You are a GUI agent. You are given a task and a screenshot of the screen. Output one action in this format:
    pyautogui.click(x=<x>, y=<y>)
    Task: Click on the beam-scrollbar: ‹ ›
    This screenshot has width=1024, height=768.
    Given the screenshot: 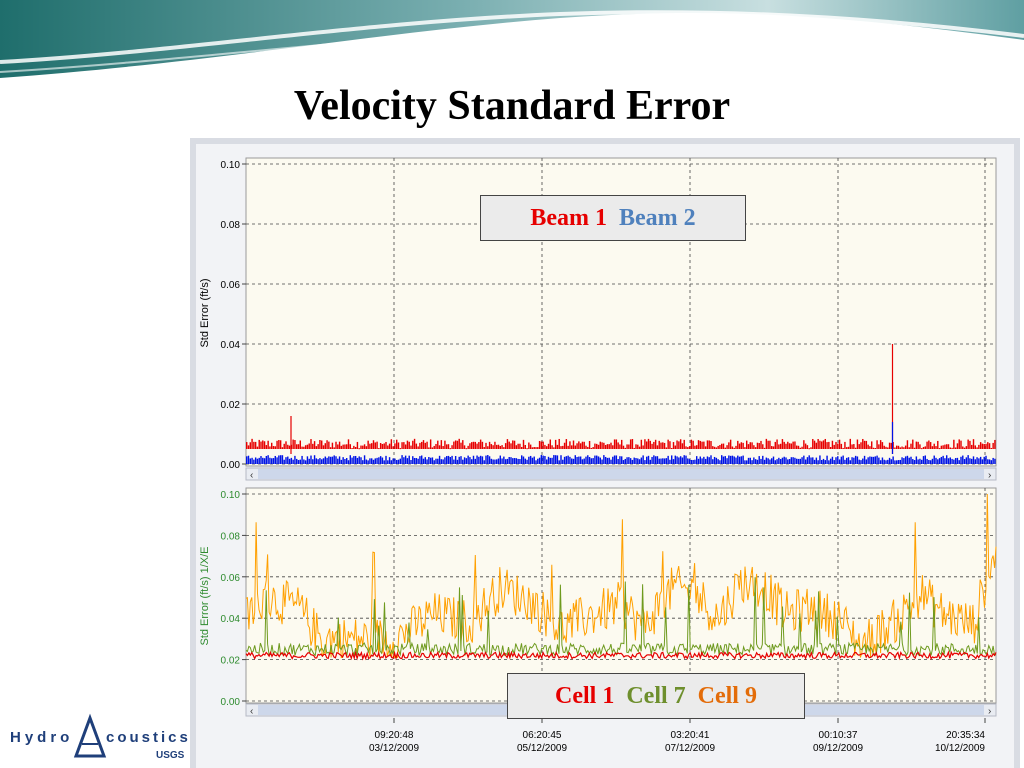 What is the action you would take?
    pyautogui.click(x=621, y=474)
    